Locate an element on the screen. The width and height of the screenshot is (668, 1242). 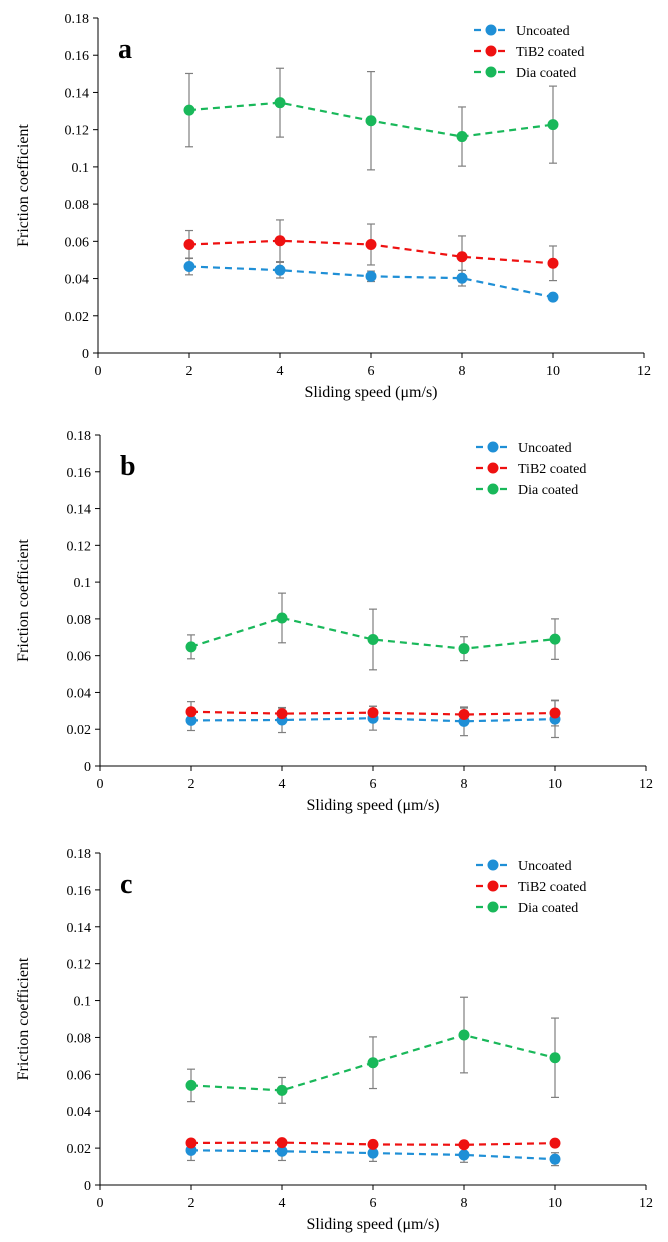
panel-letter: c is located at coordinates (126, 884).